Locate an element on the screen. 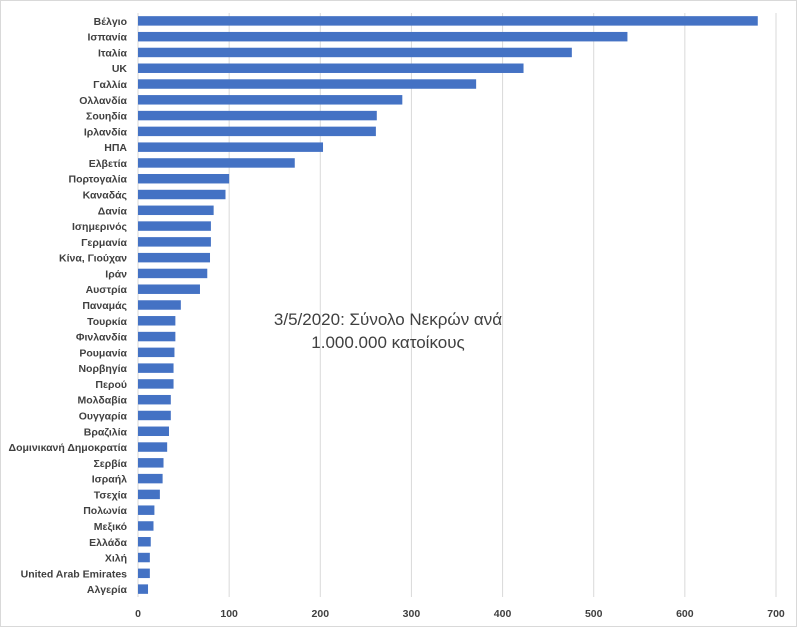 The height and width of the screenshot is (629, 798). category-label: Πορτογαλία is located at coordinates (97, 180).